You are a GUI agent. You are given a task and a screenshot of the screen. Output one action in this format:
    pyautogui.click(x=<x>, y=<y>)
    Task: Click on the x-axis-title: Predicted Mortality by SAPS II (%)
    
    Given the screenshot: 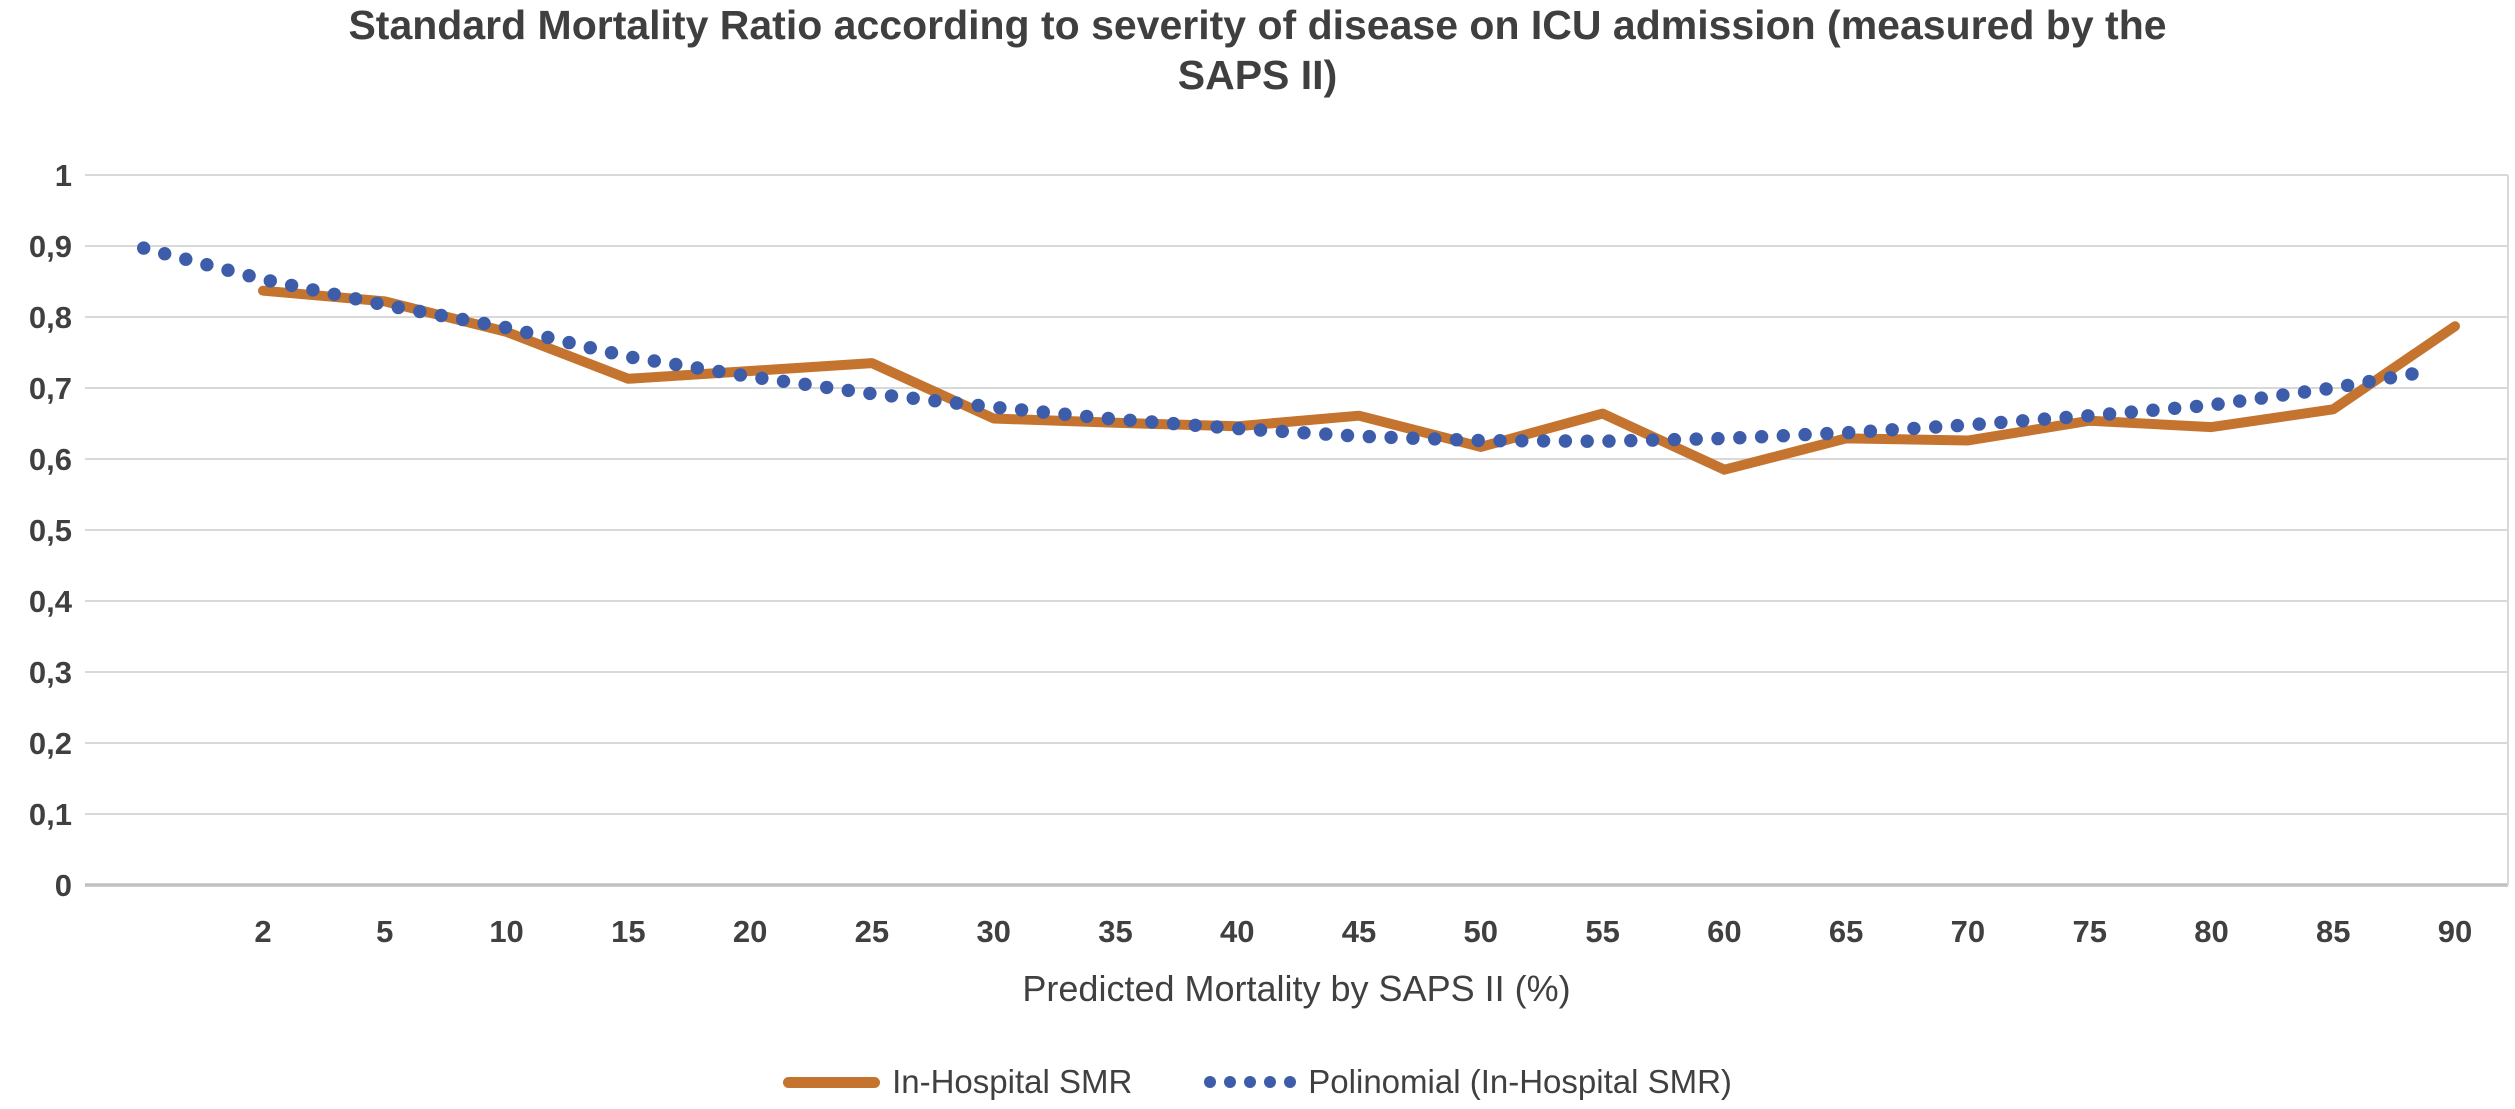 What is the action you would take?
    pyautogui.click(x=1296, y=988)
    